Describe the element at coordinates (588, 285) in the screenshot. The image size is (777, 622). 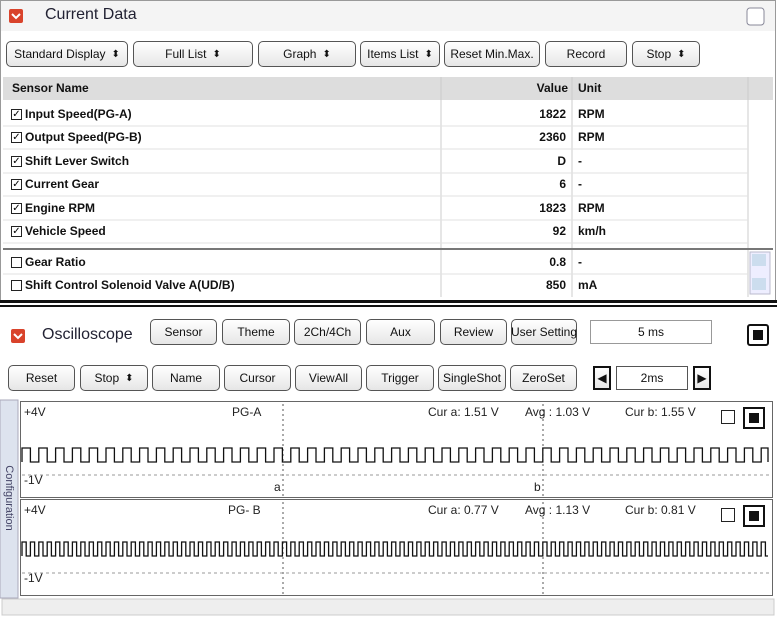
I see `sensor-unit: mA` at that location.